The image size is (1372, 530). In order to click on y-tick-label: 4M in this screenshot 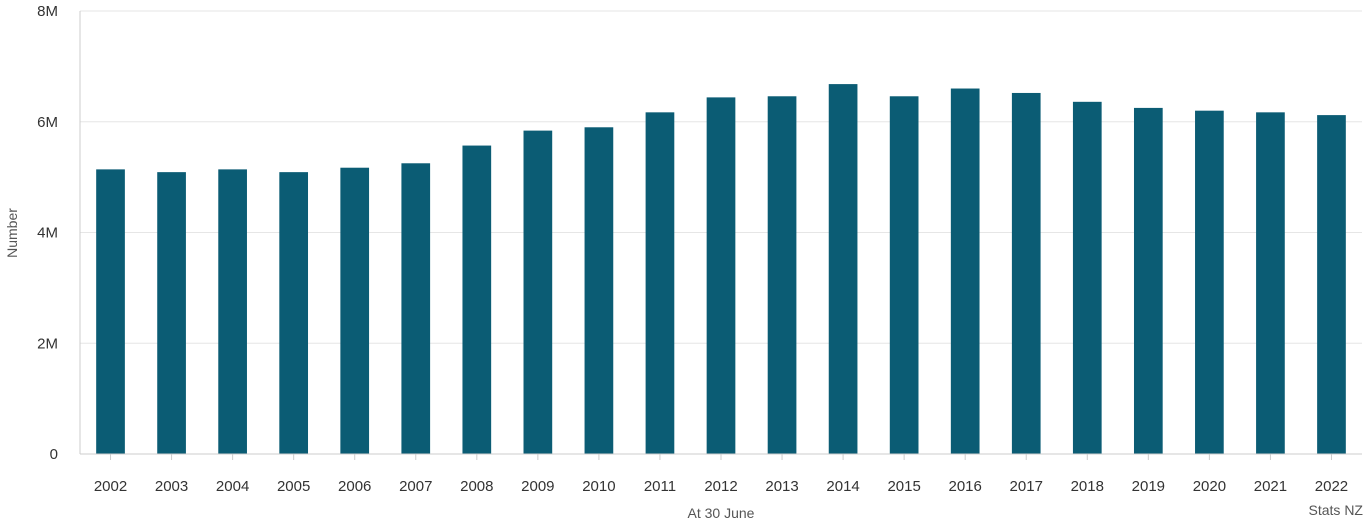, I will do `click(47, 233)`.